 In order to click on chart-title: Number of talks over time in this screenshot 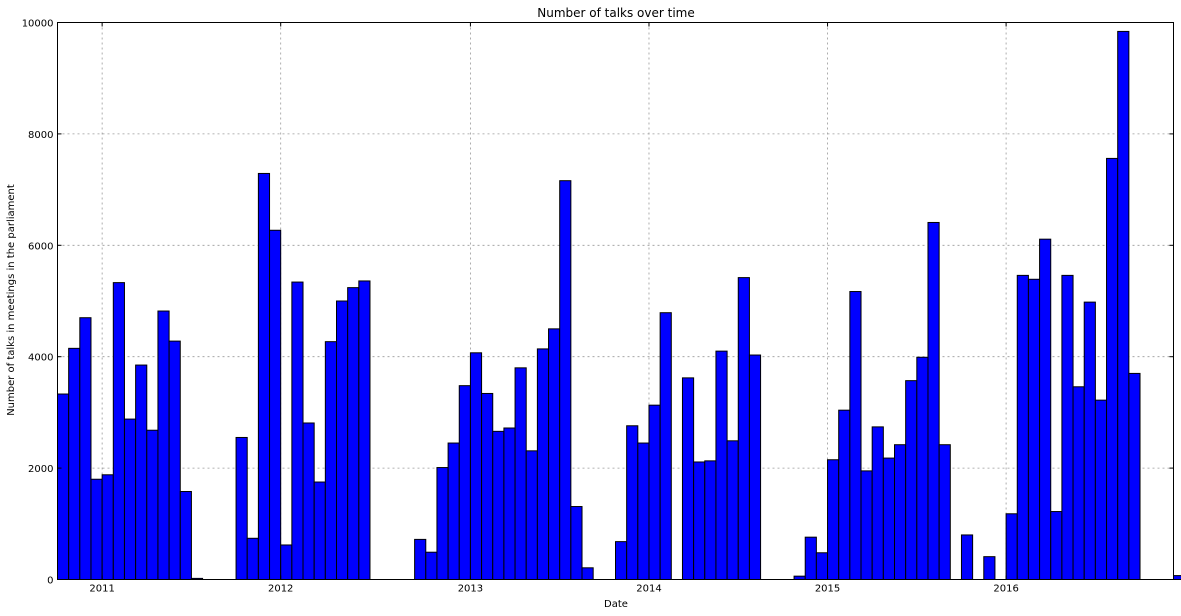, I will do `click(616, 13)`.